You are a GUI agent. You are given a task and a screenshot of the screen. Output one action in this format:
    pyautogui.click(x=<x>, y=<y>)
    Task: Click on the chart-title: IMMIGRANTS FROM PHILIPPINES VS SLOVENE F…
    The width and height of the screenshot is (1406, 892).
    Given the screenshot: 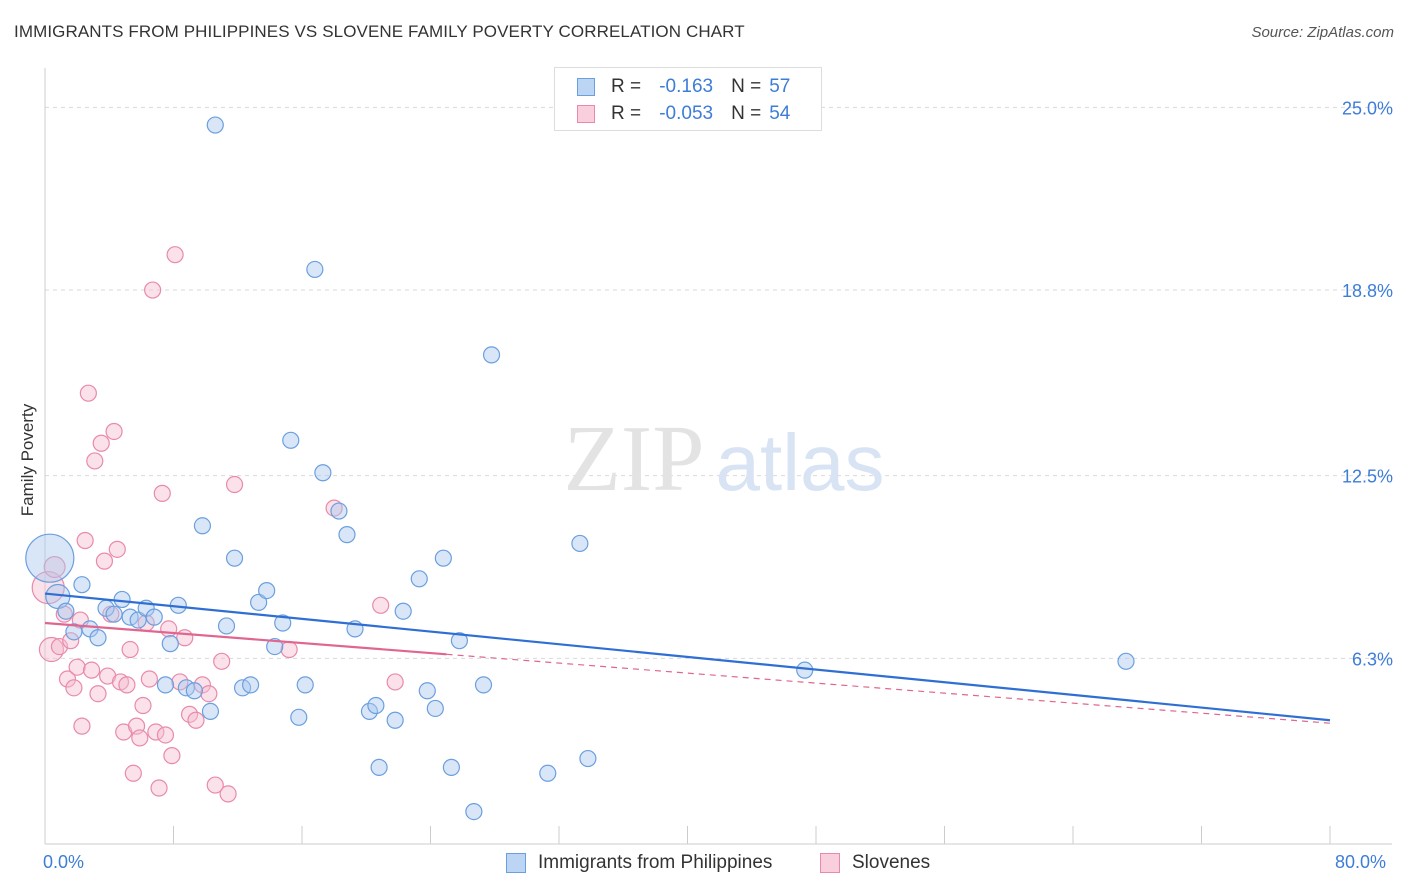 What is the action you would take?
    pyautogui.click(x=379, y=31)
    